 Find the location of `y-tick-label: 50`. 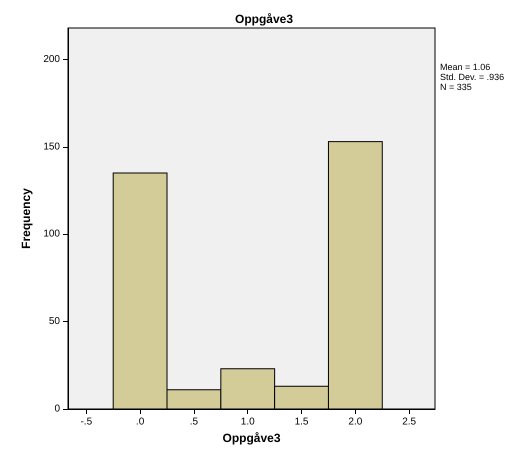

y-tick-label: 50 is located at coordinates (54, 322).